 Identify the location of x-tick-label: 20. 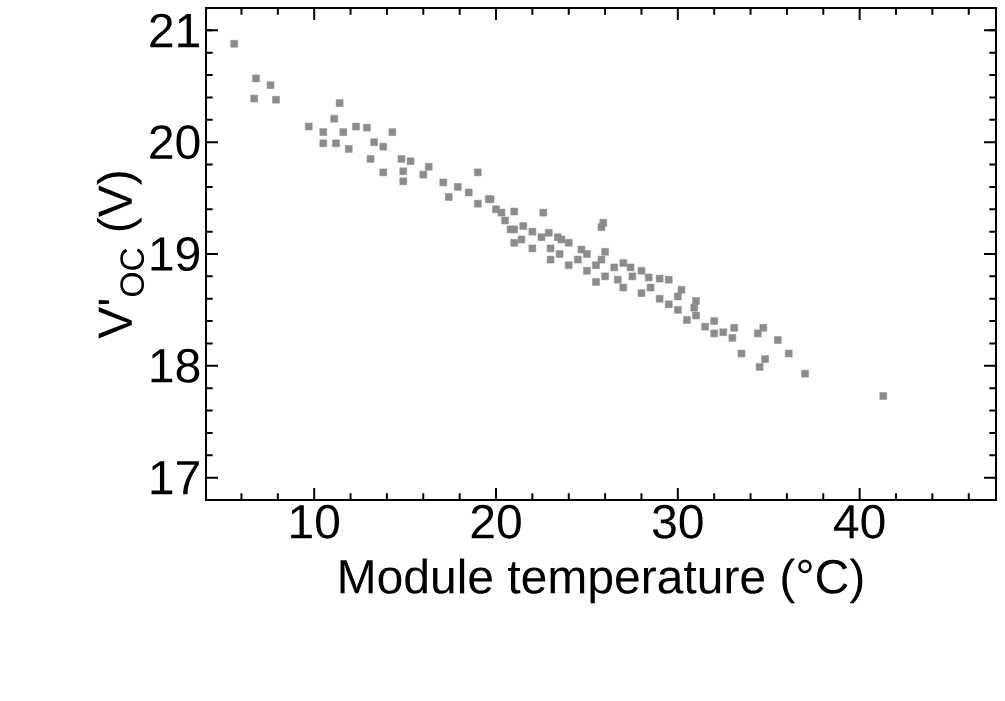
(496, 521).